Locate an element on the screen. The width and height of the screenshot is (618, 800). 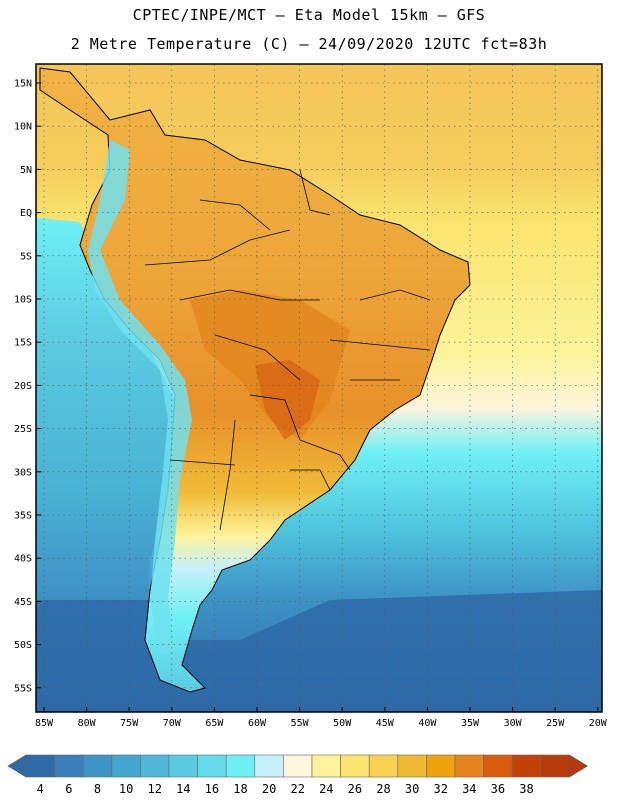
colorbar-label: 22 is located at coordinates (297, 789).